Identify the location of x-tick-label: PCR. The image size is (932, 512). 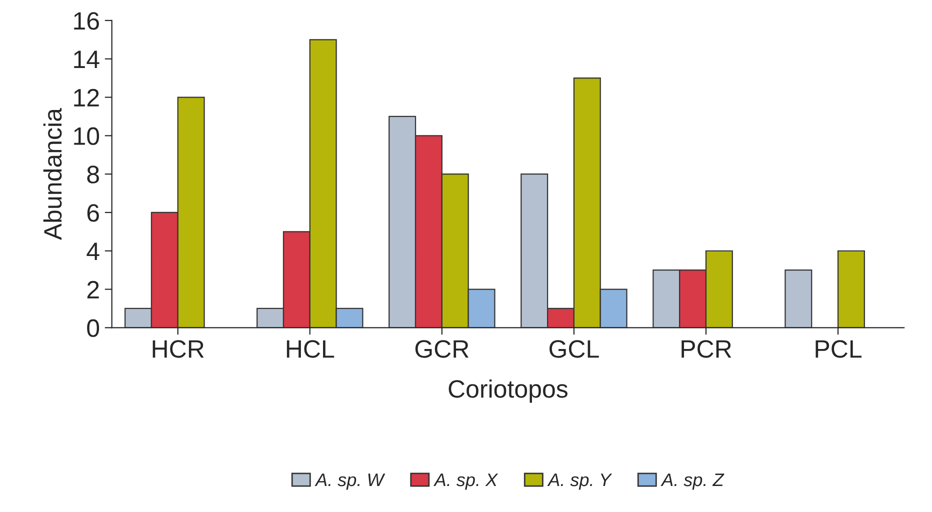
(707, 349).